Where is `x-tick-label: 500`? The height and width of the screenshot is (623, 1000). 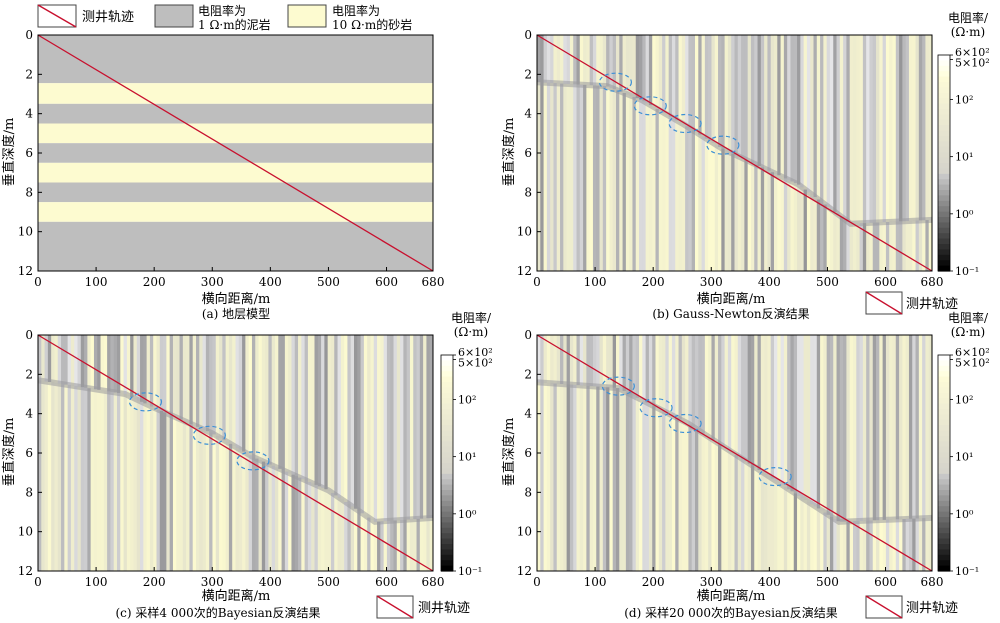 x-tick-label: 500 is located at coordinates (827, 582).